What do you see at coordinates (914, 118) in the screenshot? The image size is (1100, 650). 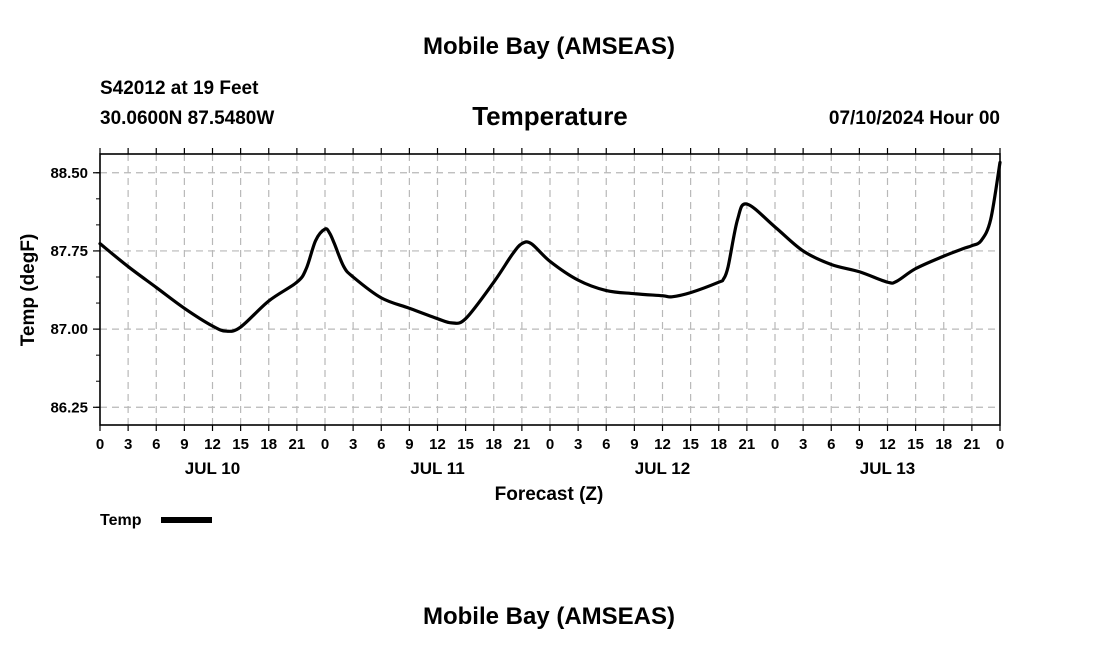 I see `datetime-label: 07/10/2024 Hour 00` at bounding box center [914, 118].